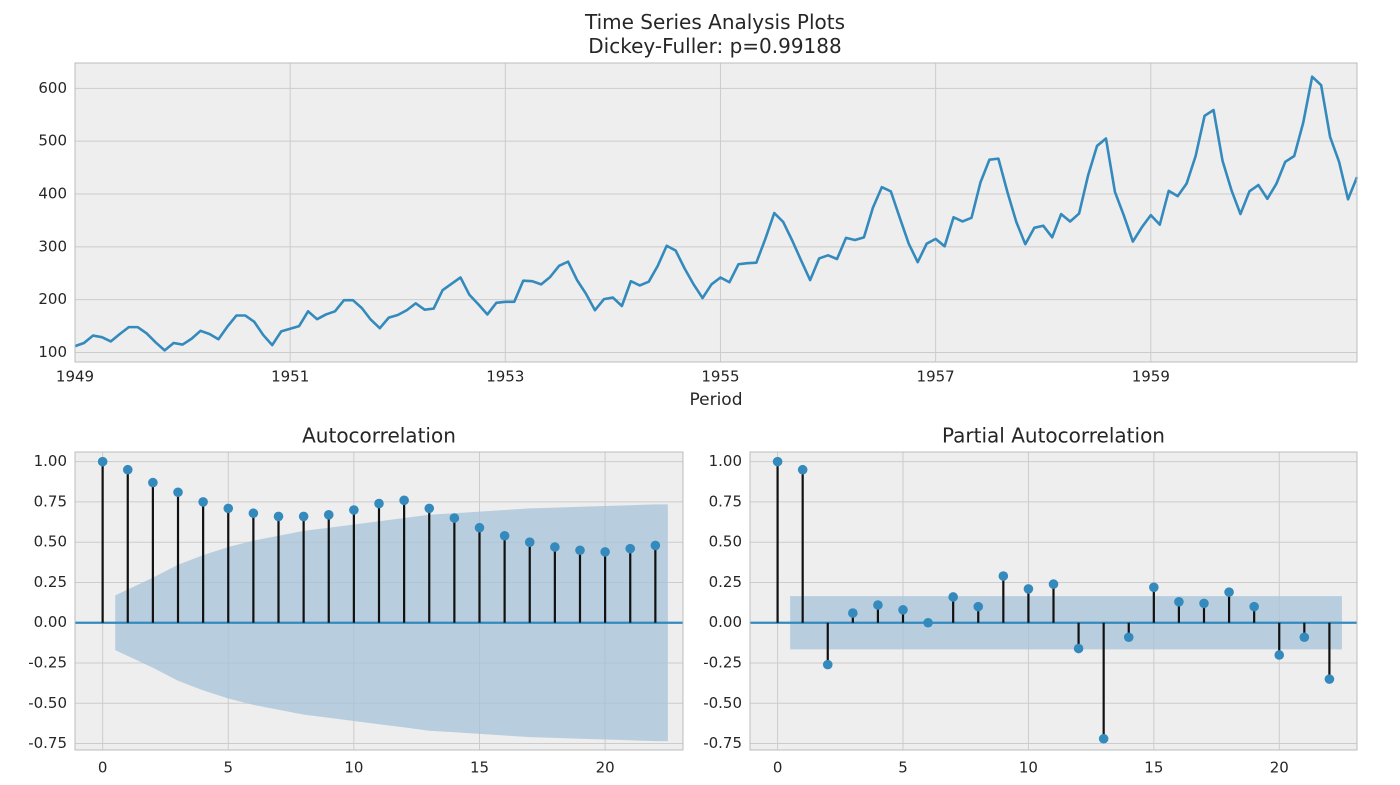 Image resolution: width=1400 pixels, height=785 pixels. Describe the element at coordinates (1153, 768) in the screenshot. I see `pacf-x-tick-label: 15` at that location.